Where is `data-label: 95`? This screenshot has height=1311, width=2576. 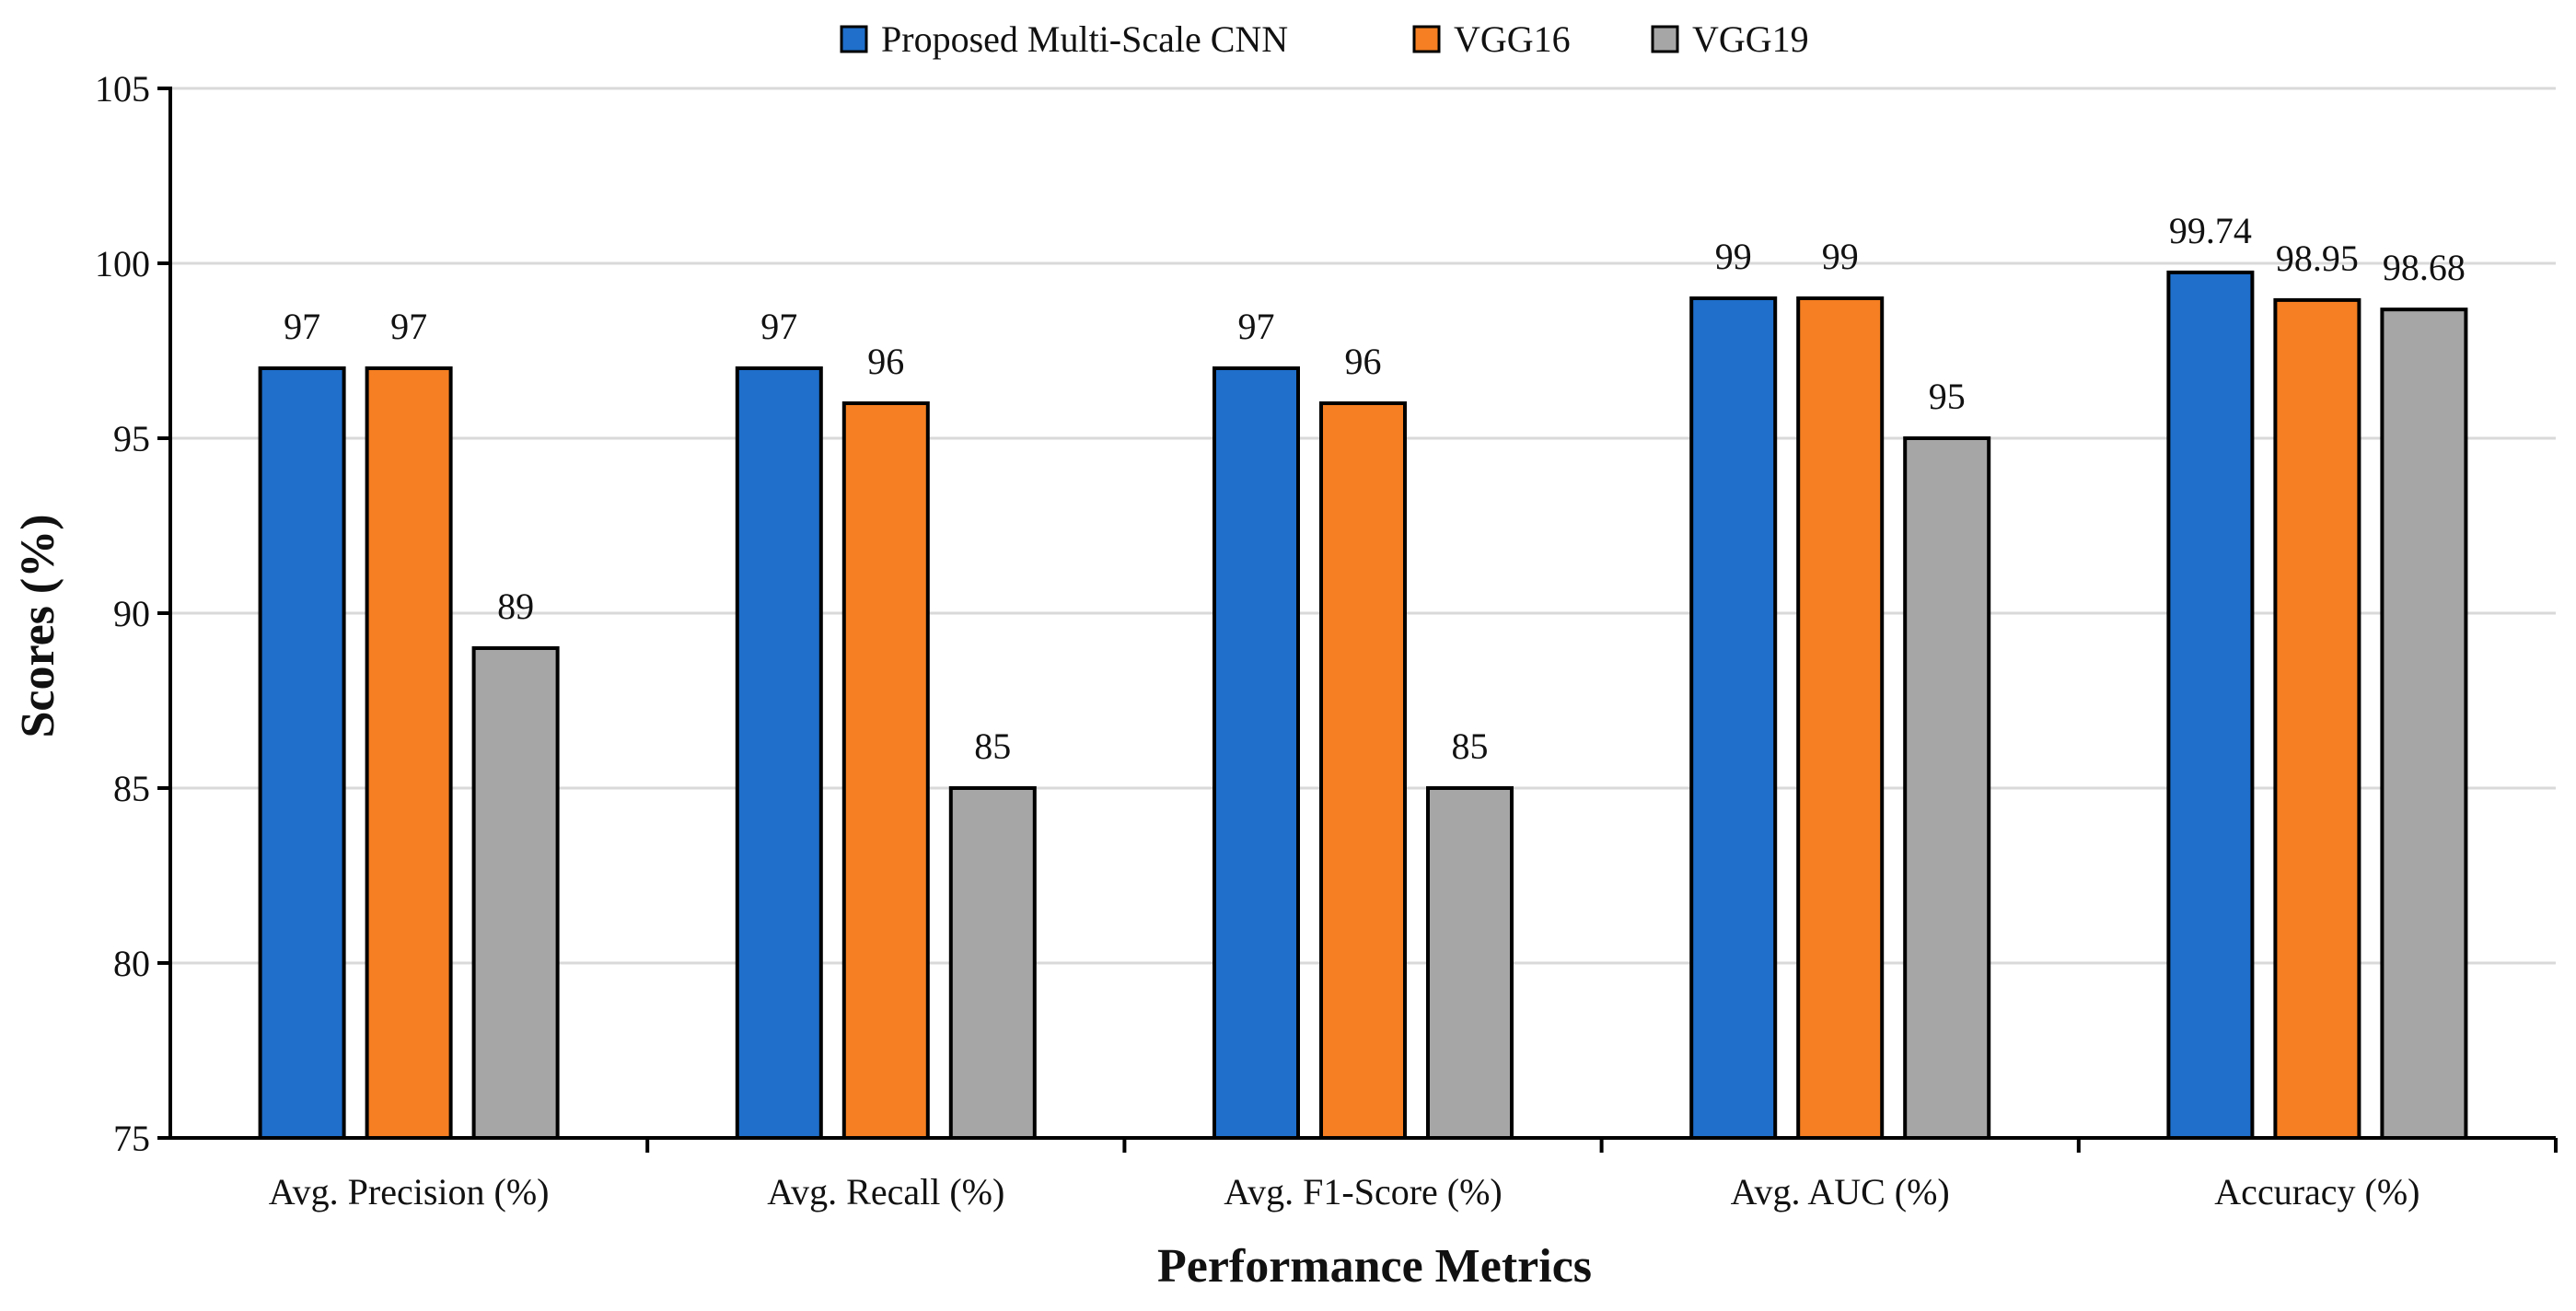 data-label: 95 is located at coordinates (1947, 396).